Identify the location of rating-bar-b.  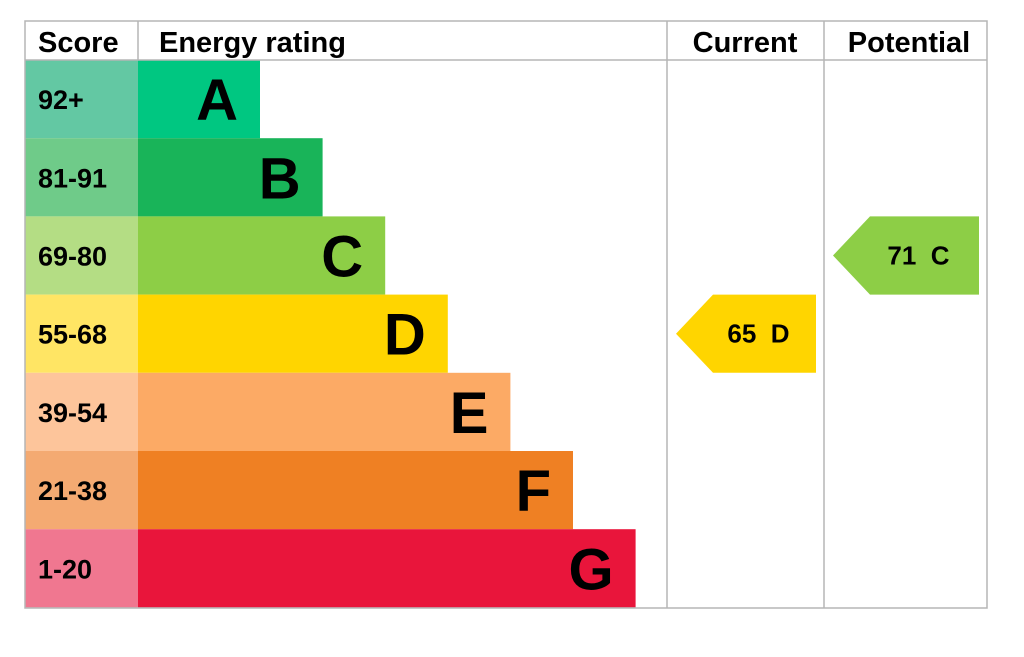
(230, 177).